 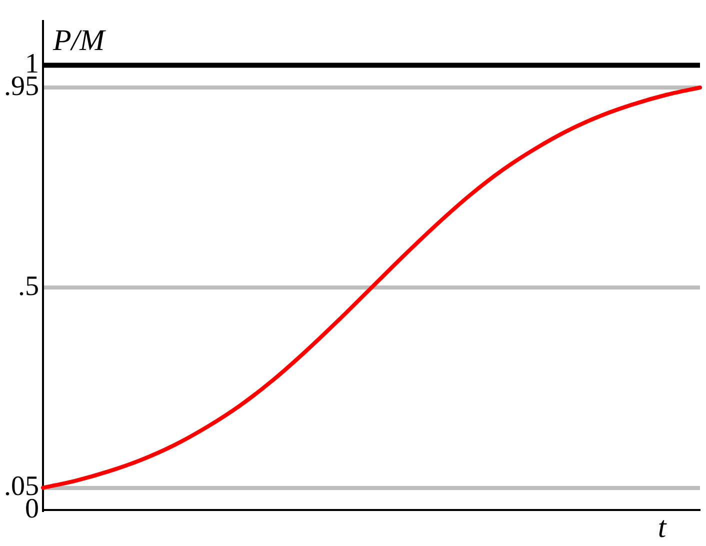 What do you see at coordinates (79, 40) in the screenshot?
I see `y-axis-title: P/M` at bounding box center [79, 40].